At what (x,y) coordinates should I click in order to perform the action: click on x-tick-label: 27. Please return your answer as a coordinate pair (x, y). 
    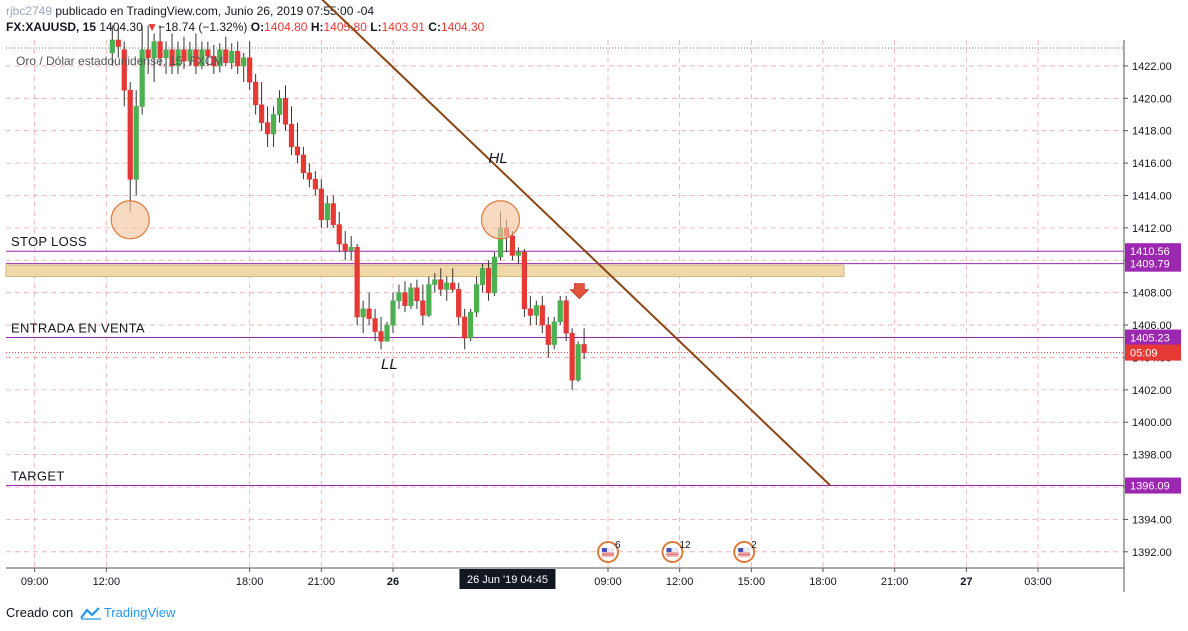
    Looking at the image, I should click on (966, 582).